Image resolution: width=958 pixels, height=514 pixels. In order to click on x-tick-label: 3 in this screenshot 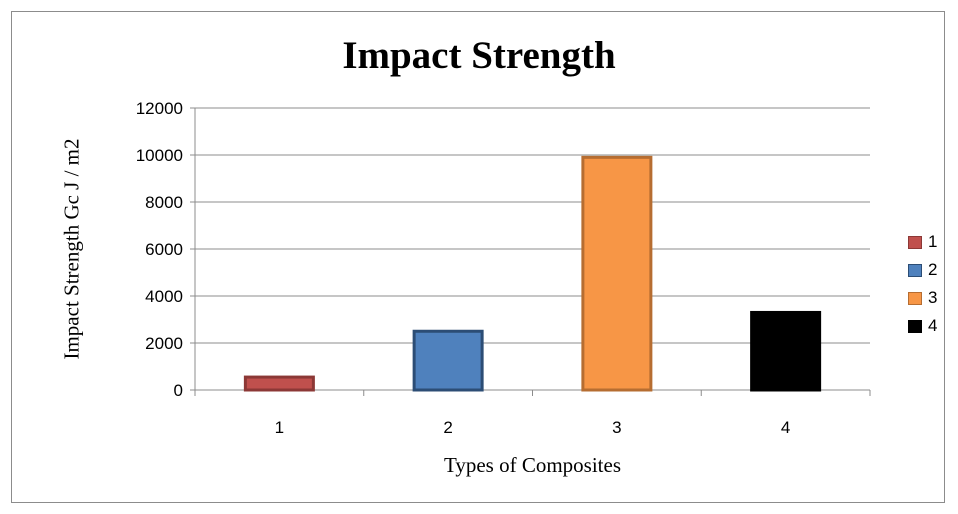, I will do `click(616, 427)`.